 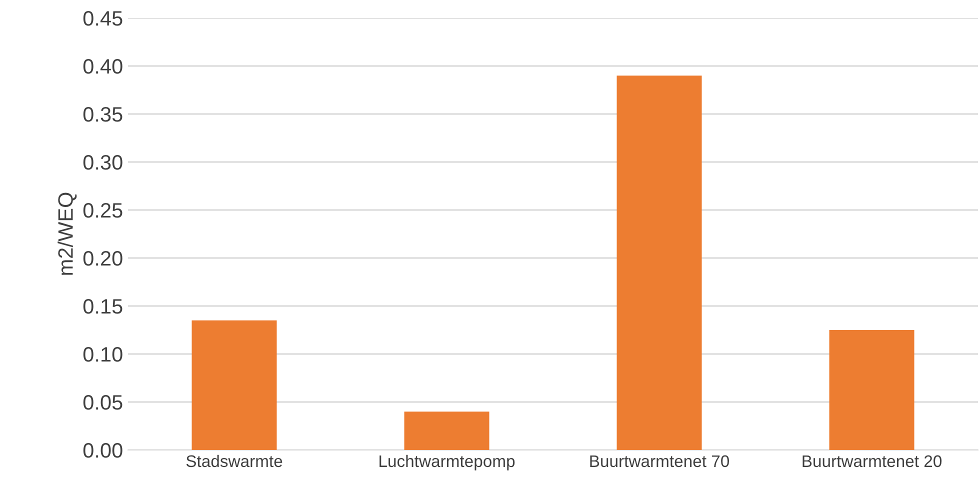 I want to click on y-tick-label: 0.40, so click(x=102, y=66).